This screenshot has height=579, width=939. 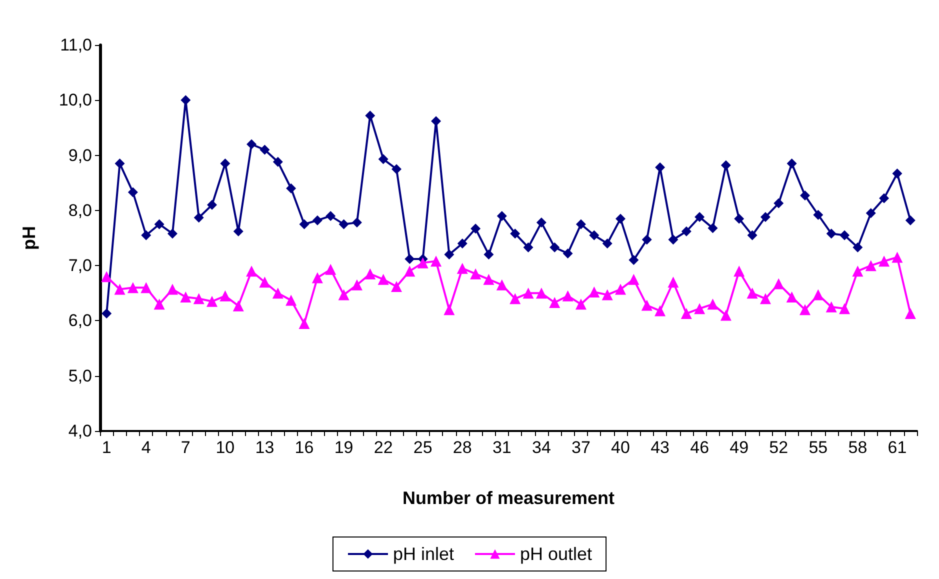 I want to click on y-tick-label: 8,0, so click(x=80, y=210).